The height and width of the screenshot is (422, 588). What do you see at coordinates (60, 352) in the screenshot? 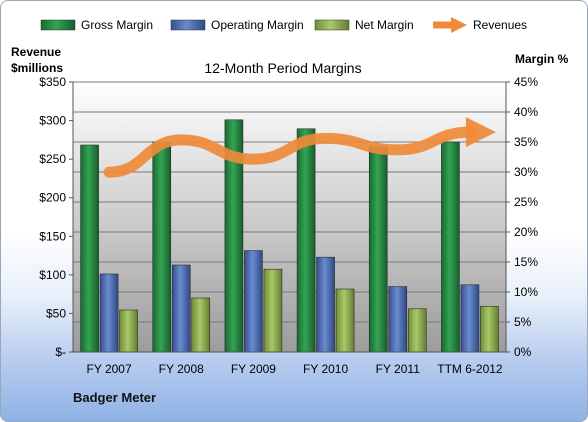
I see `y-left-tick-label: $-` at bounding box center [60, 352].